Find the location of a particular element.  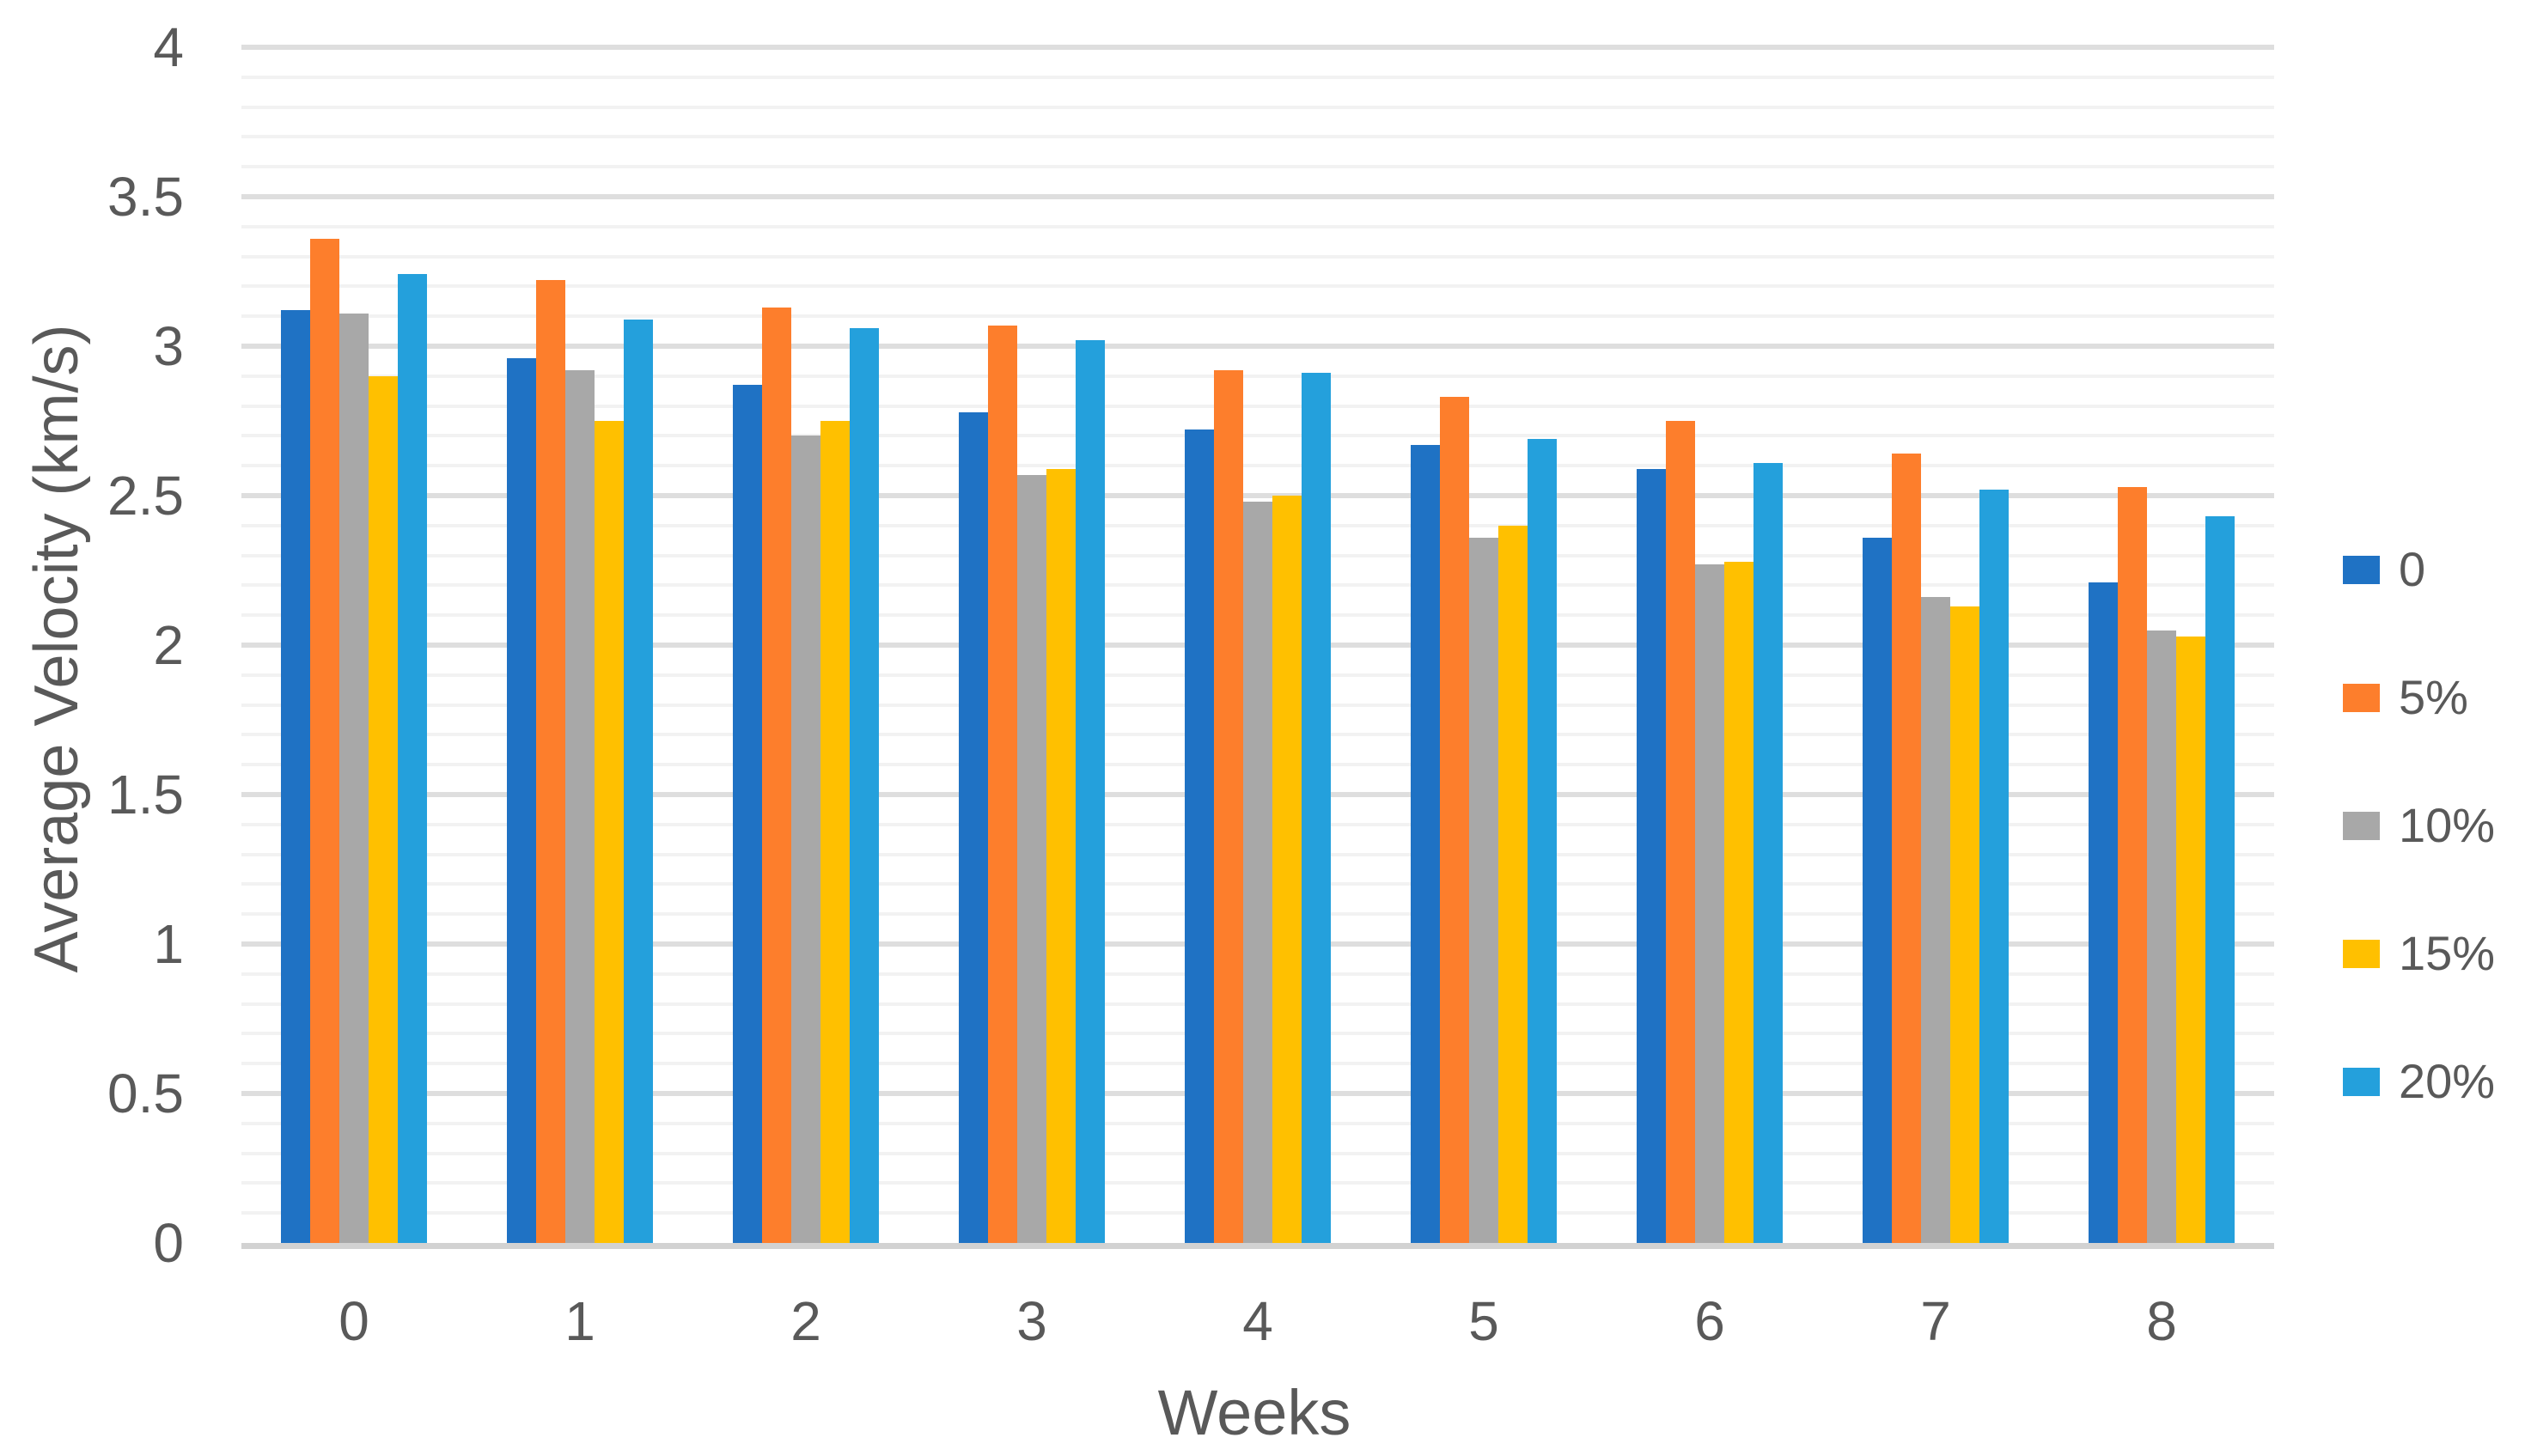

bar-series-15%-week-8 is located at coordinates (2190, 940).